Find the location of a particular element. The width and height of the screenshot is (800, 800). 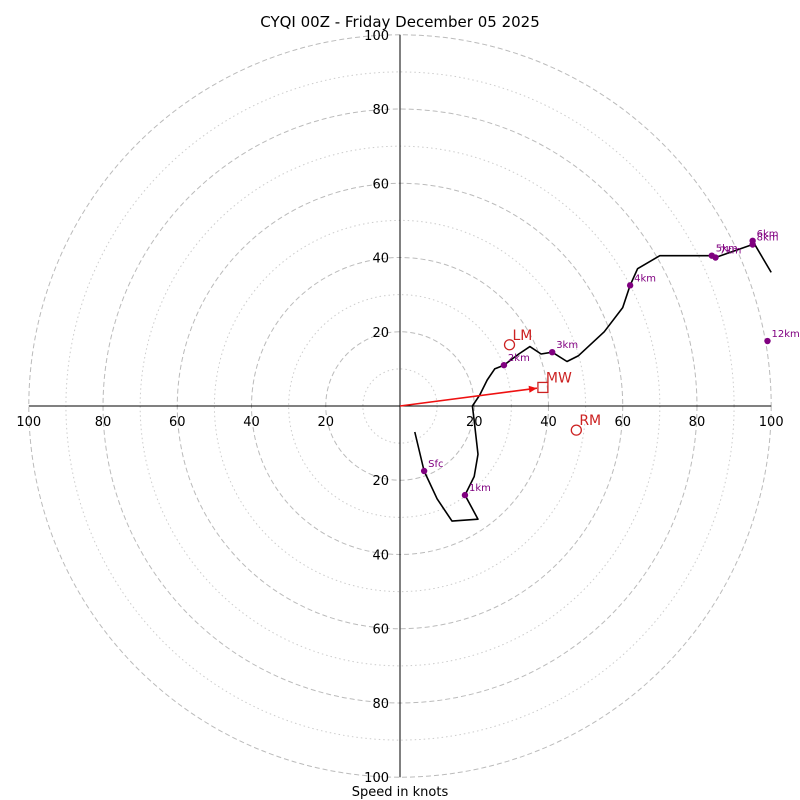

motion-marker-mw is located at coordinates (543, 387).